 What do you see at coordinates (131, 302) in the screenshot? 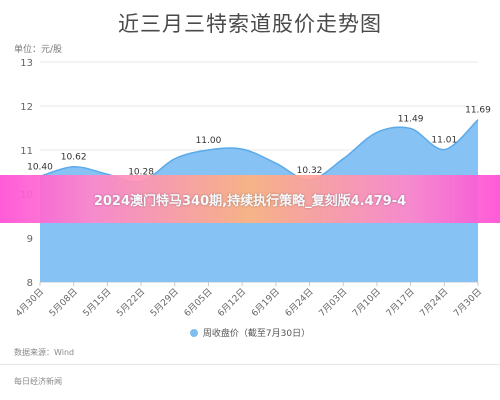
I see `x-tick-label: 5月22日` at bounding box center [131, 302].